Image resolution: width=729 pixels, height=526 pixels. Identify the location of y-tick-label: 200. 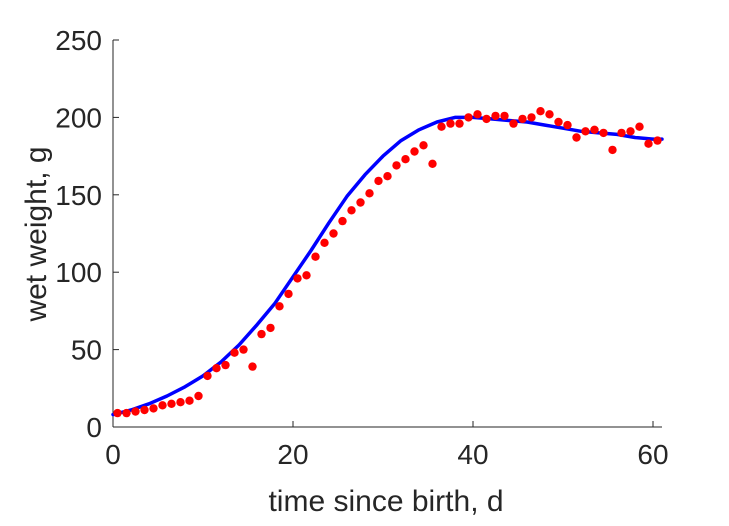
(78, 117).